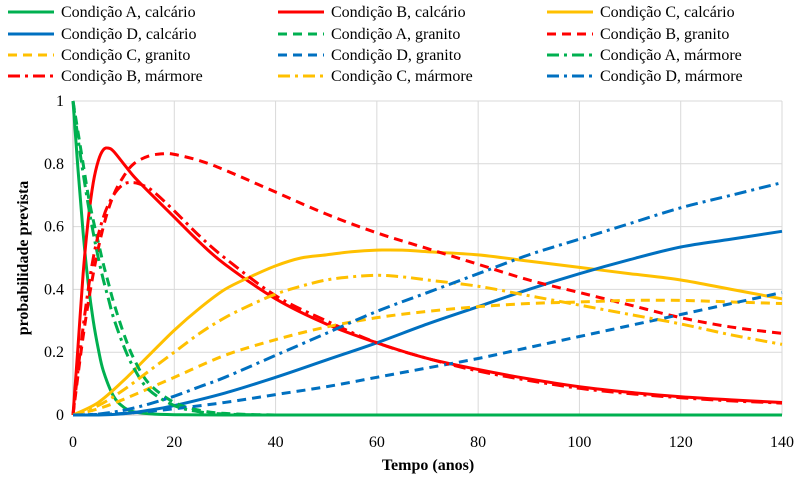  I want to click on y-tick-label: 0, so click(60, 415).